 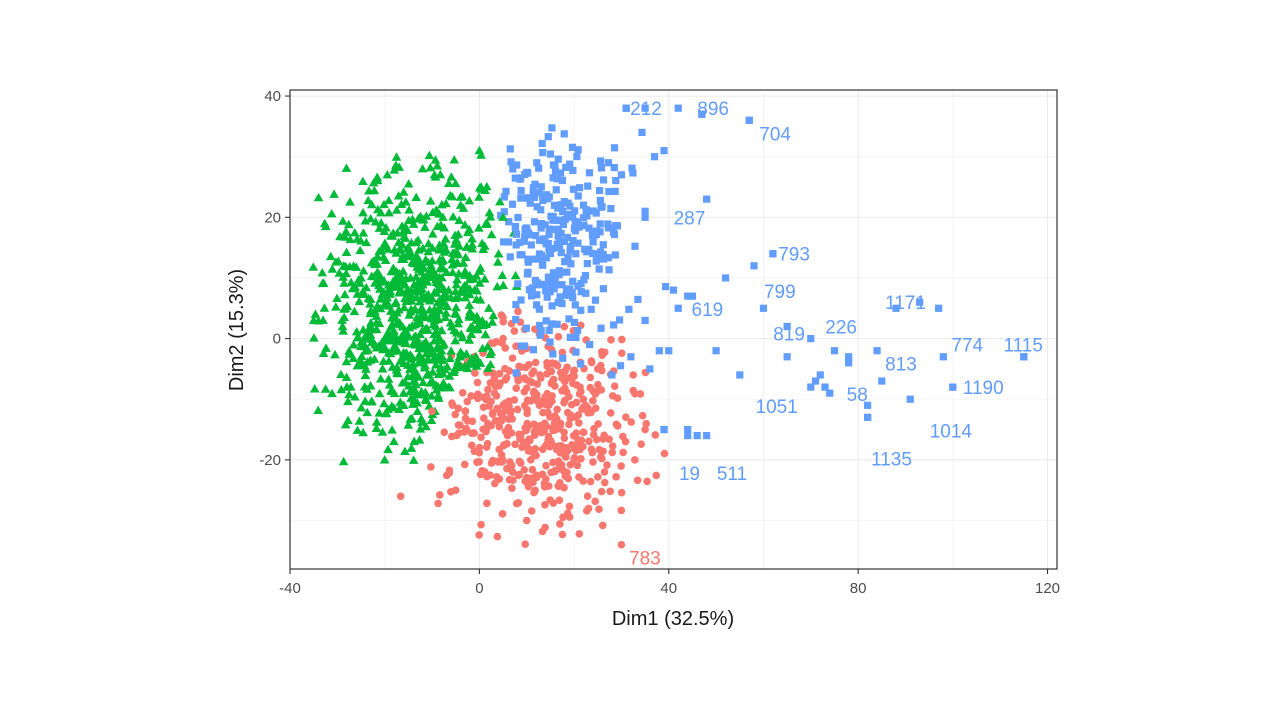 What do you see at coordinates (277, 339) in the screenshot?
I see `y-tick-label: 0` at bounding box center [277, 339].